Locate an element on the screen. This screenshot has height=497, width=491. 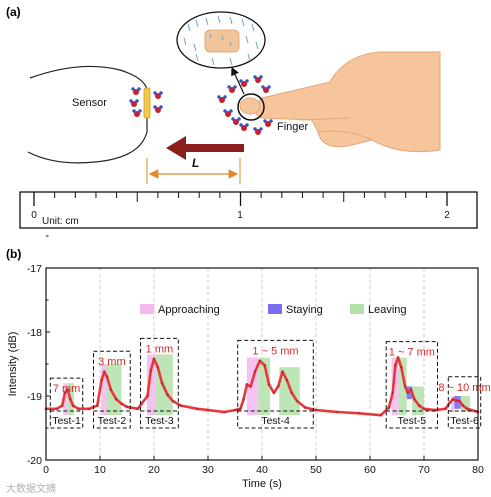
test-range: 1 mm is located at coordinates (160, 349).